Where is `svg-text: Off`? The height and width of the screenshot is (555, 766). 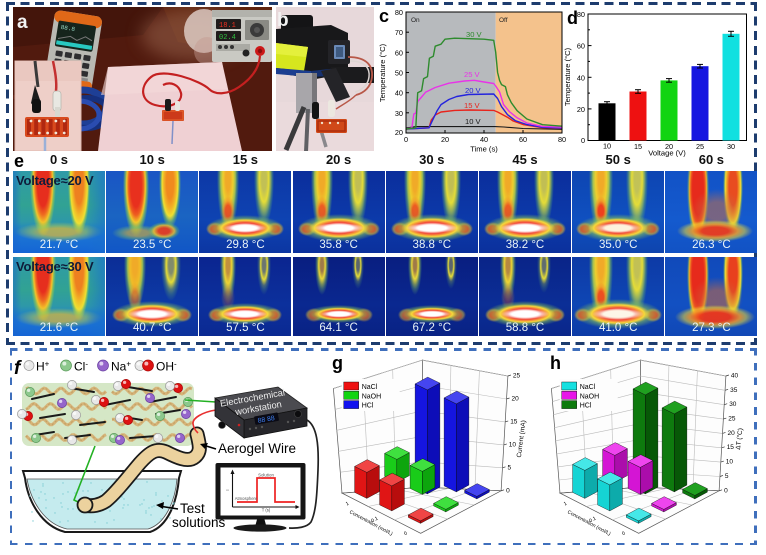
svg-text: Off is located at coordinates (503, 20).